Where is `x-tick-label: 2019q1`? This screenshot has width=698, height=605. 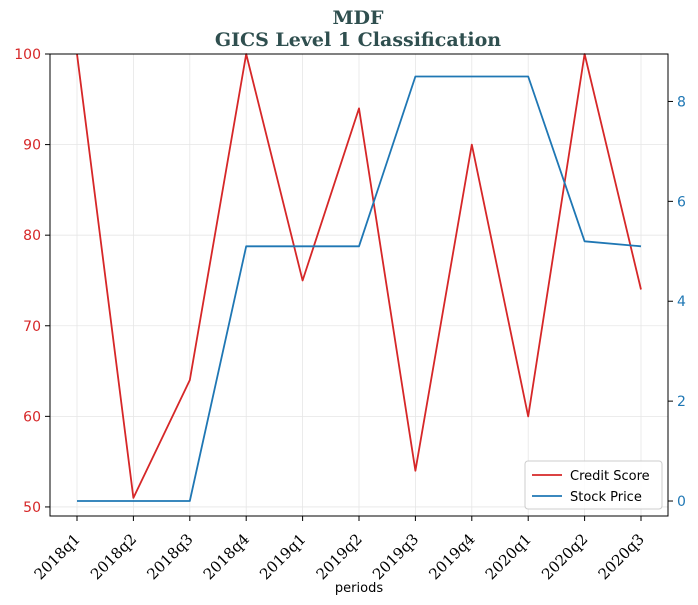
x-tick-label: 2019q1 is located at coordinates (282, 556).